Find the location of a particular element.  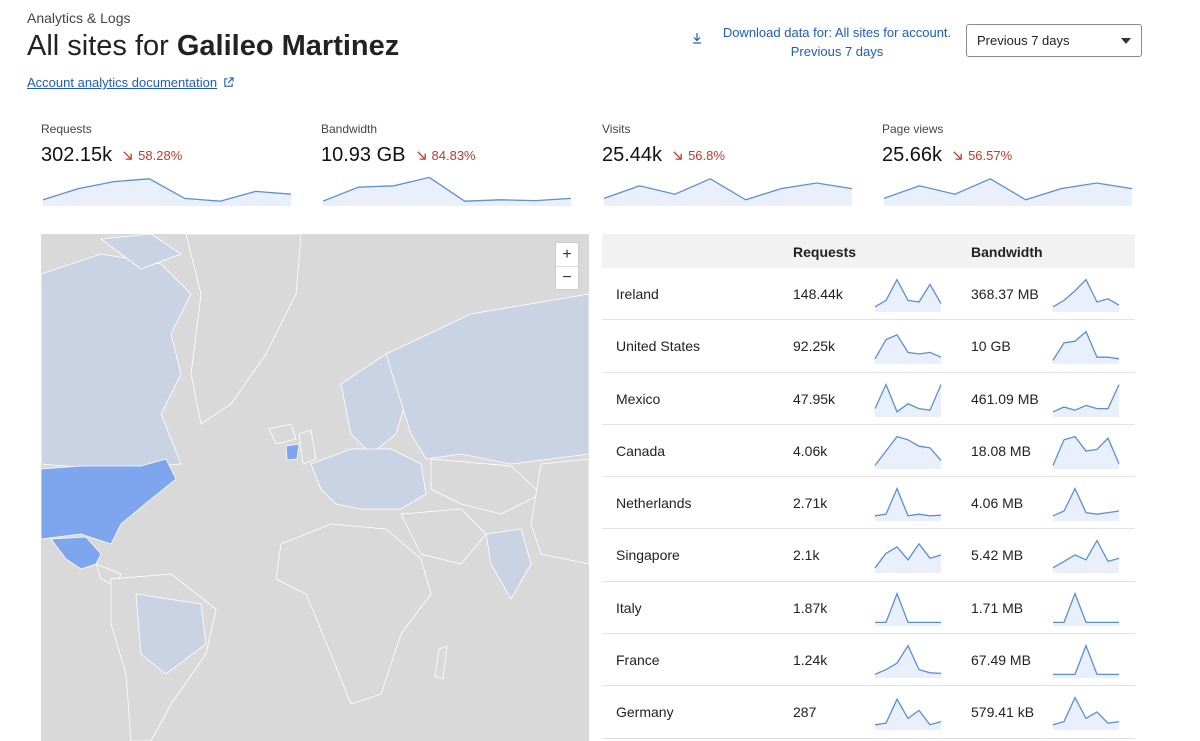

country-name: Netherlands is located at coordinates (654, 503).